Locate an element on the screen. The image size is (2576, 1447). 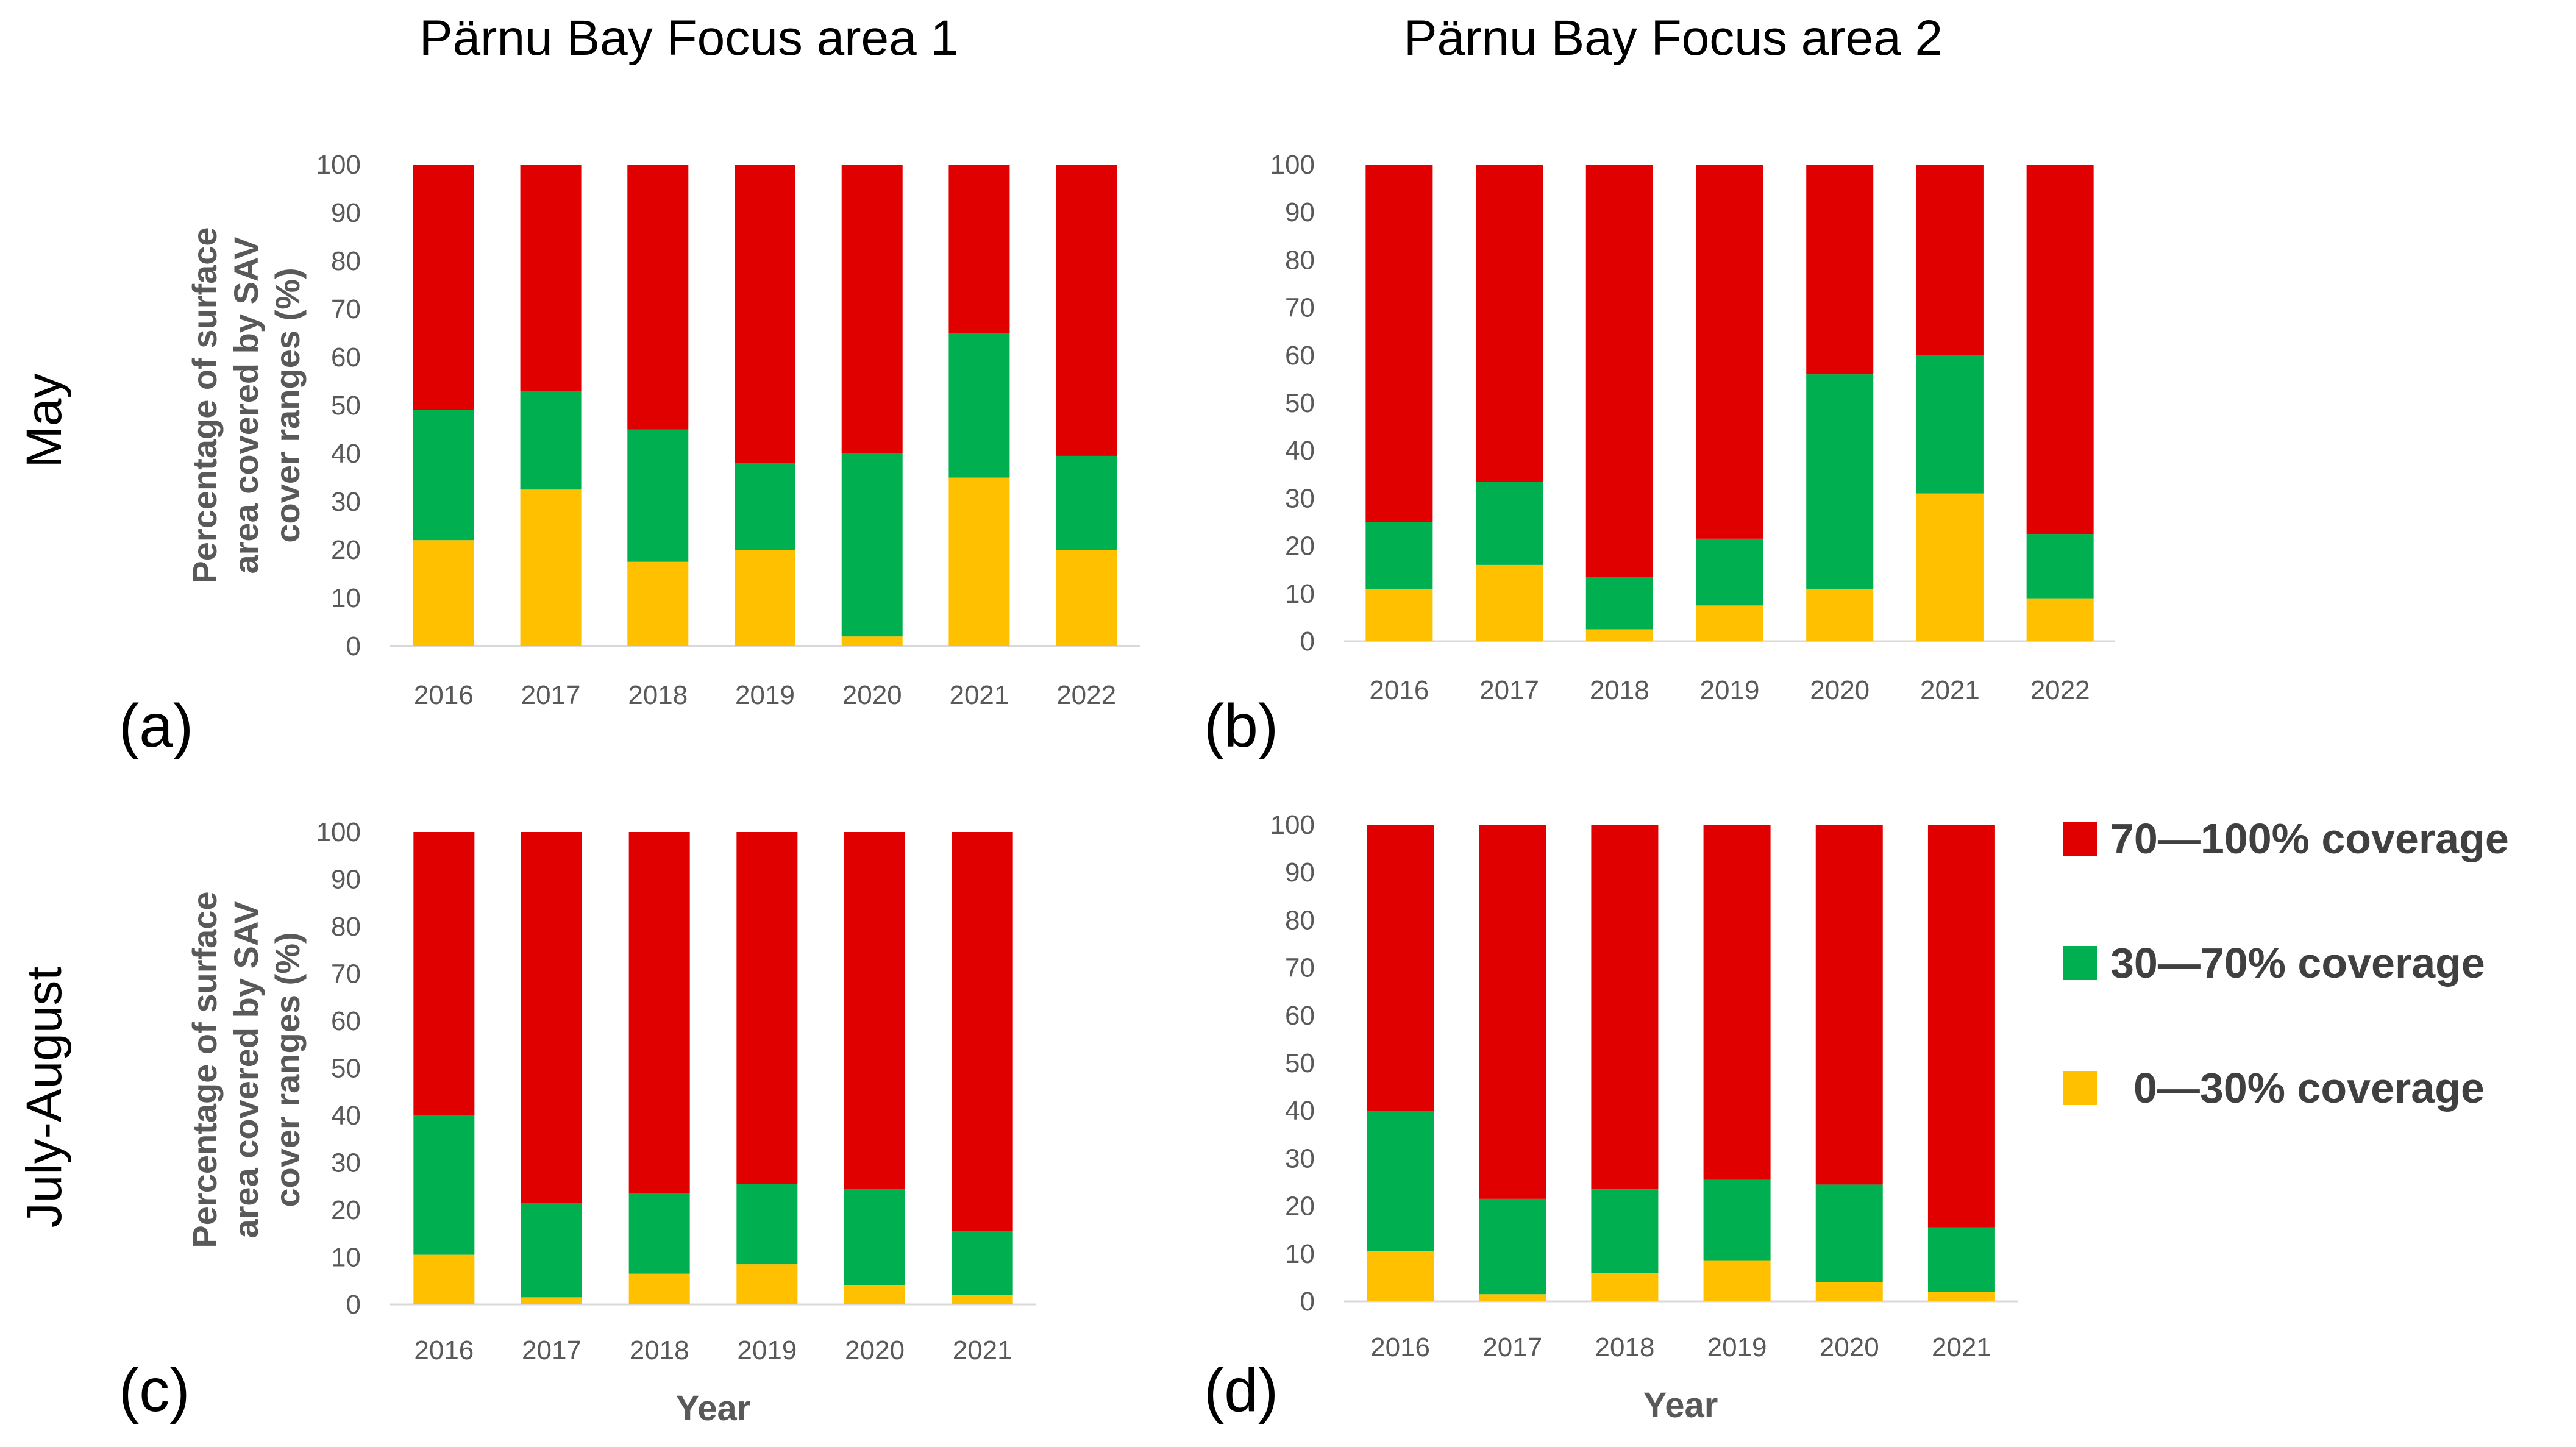
panel-label: (d) is located at coordinates (1241, 1390).